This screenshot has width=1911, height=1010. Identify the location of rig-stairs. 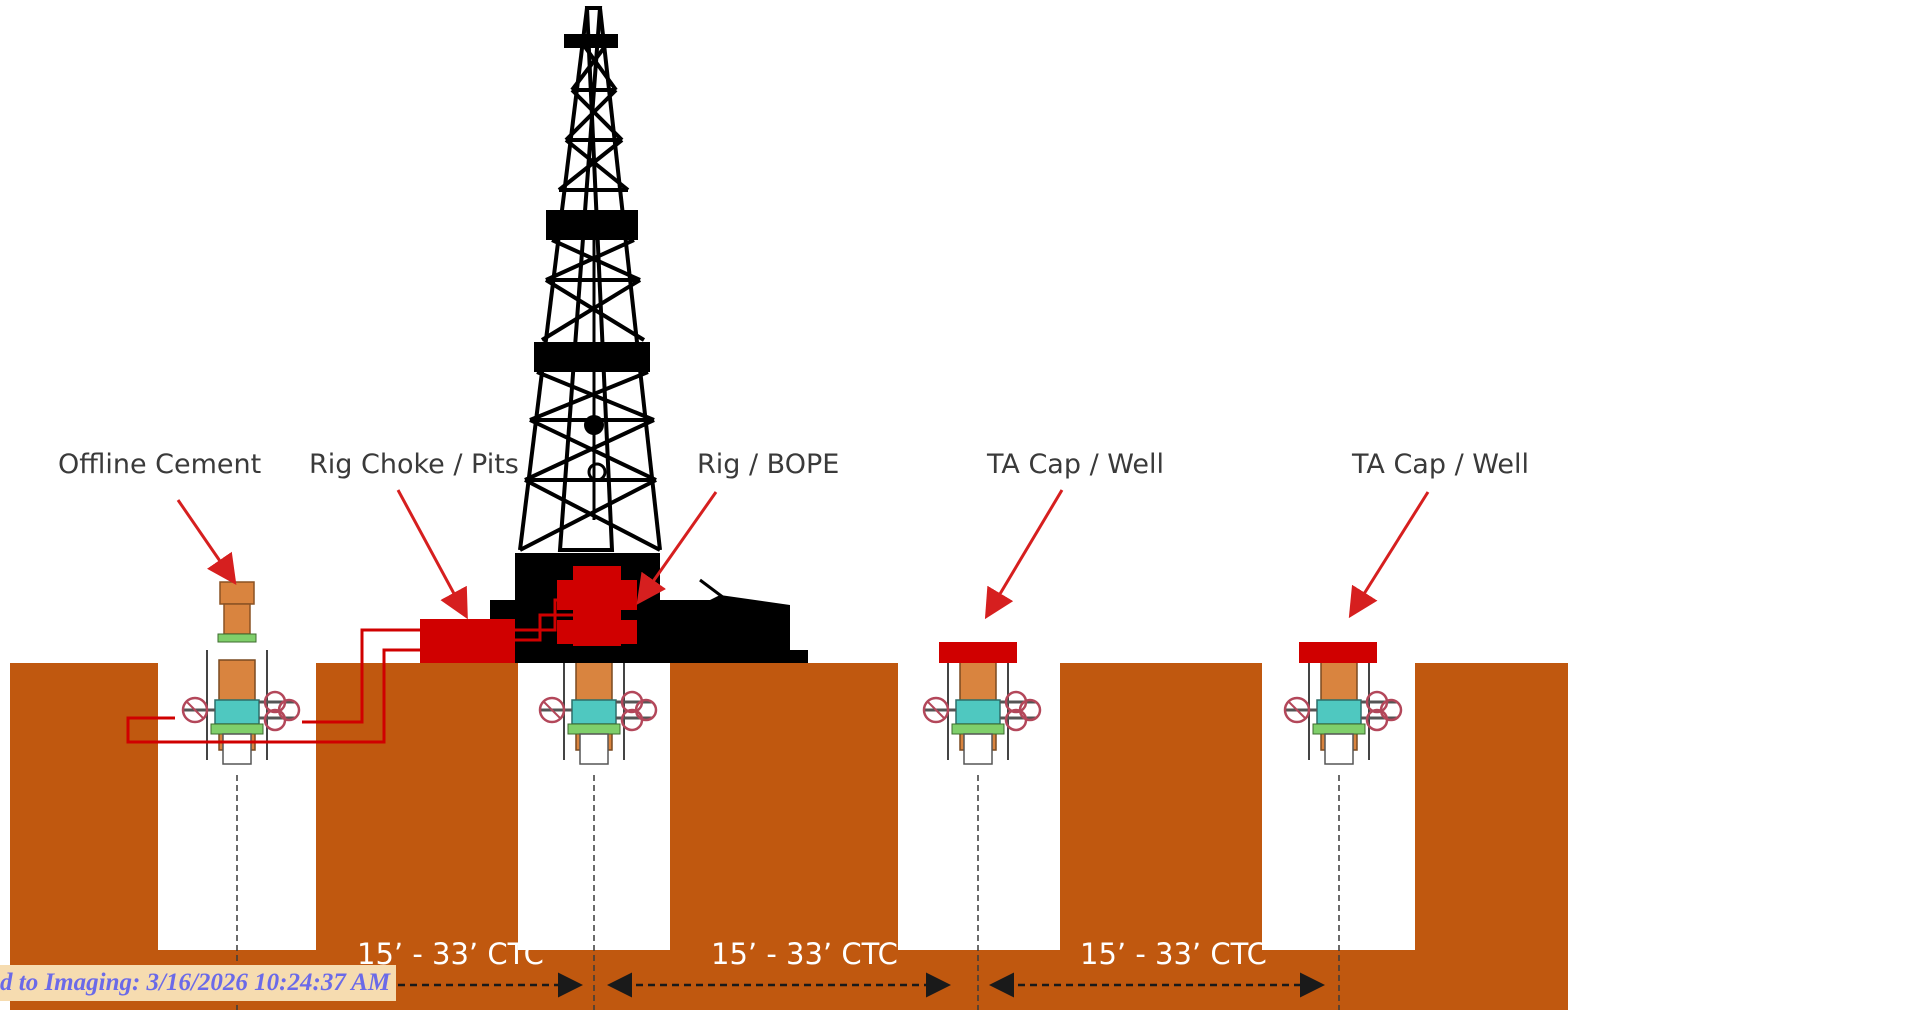
(740, 610).